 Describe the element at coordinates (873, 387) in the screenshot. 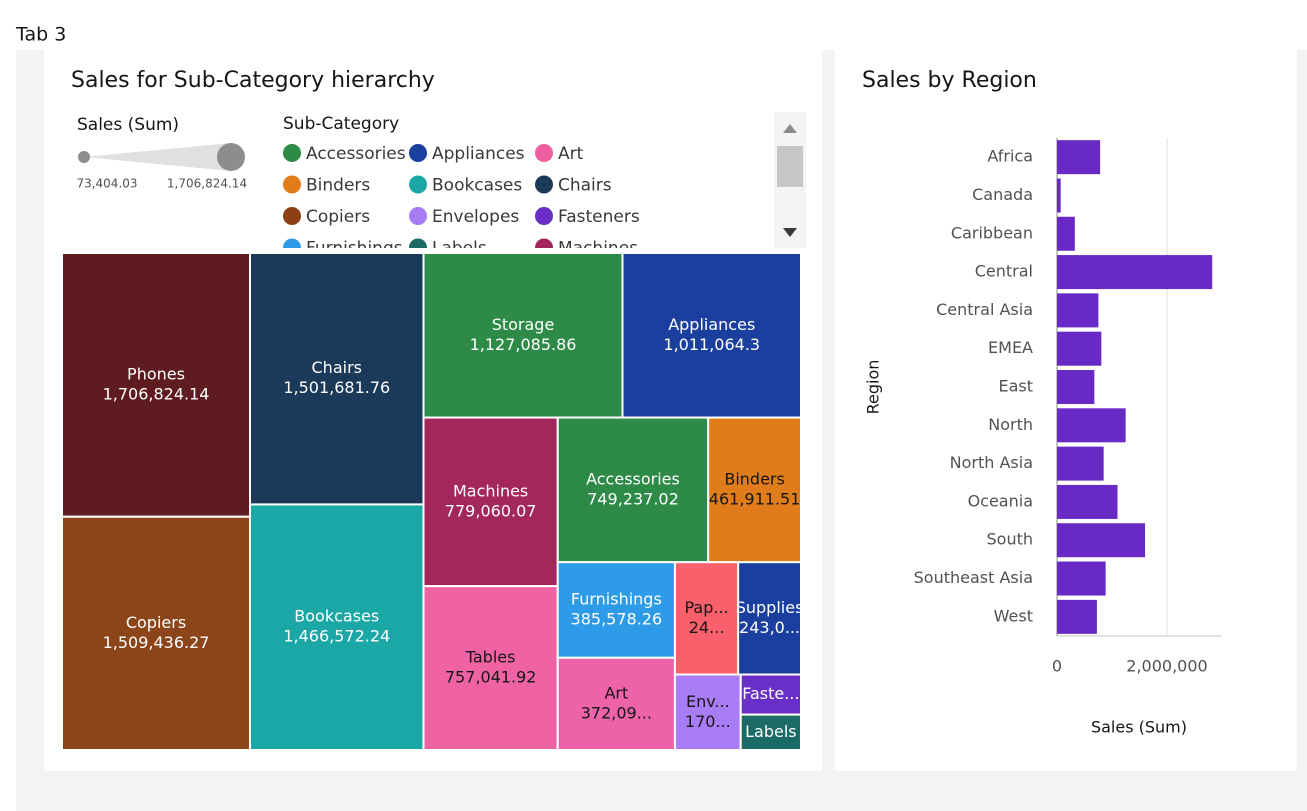

I see `y-axis-title: Region` at that location.